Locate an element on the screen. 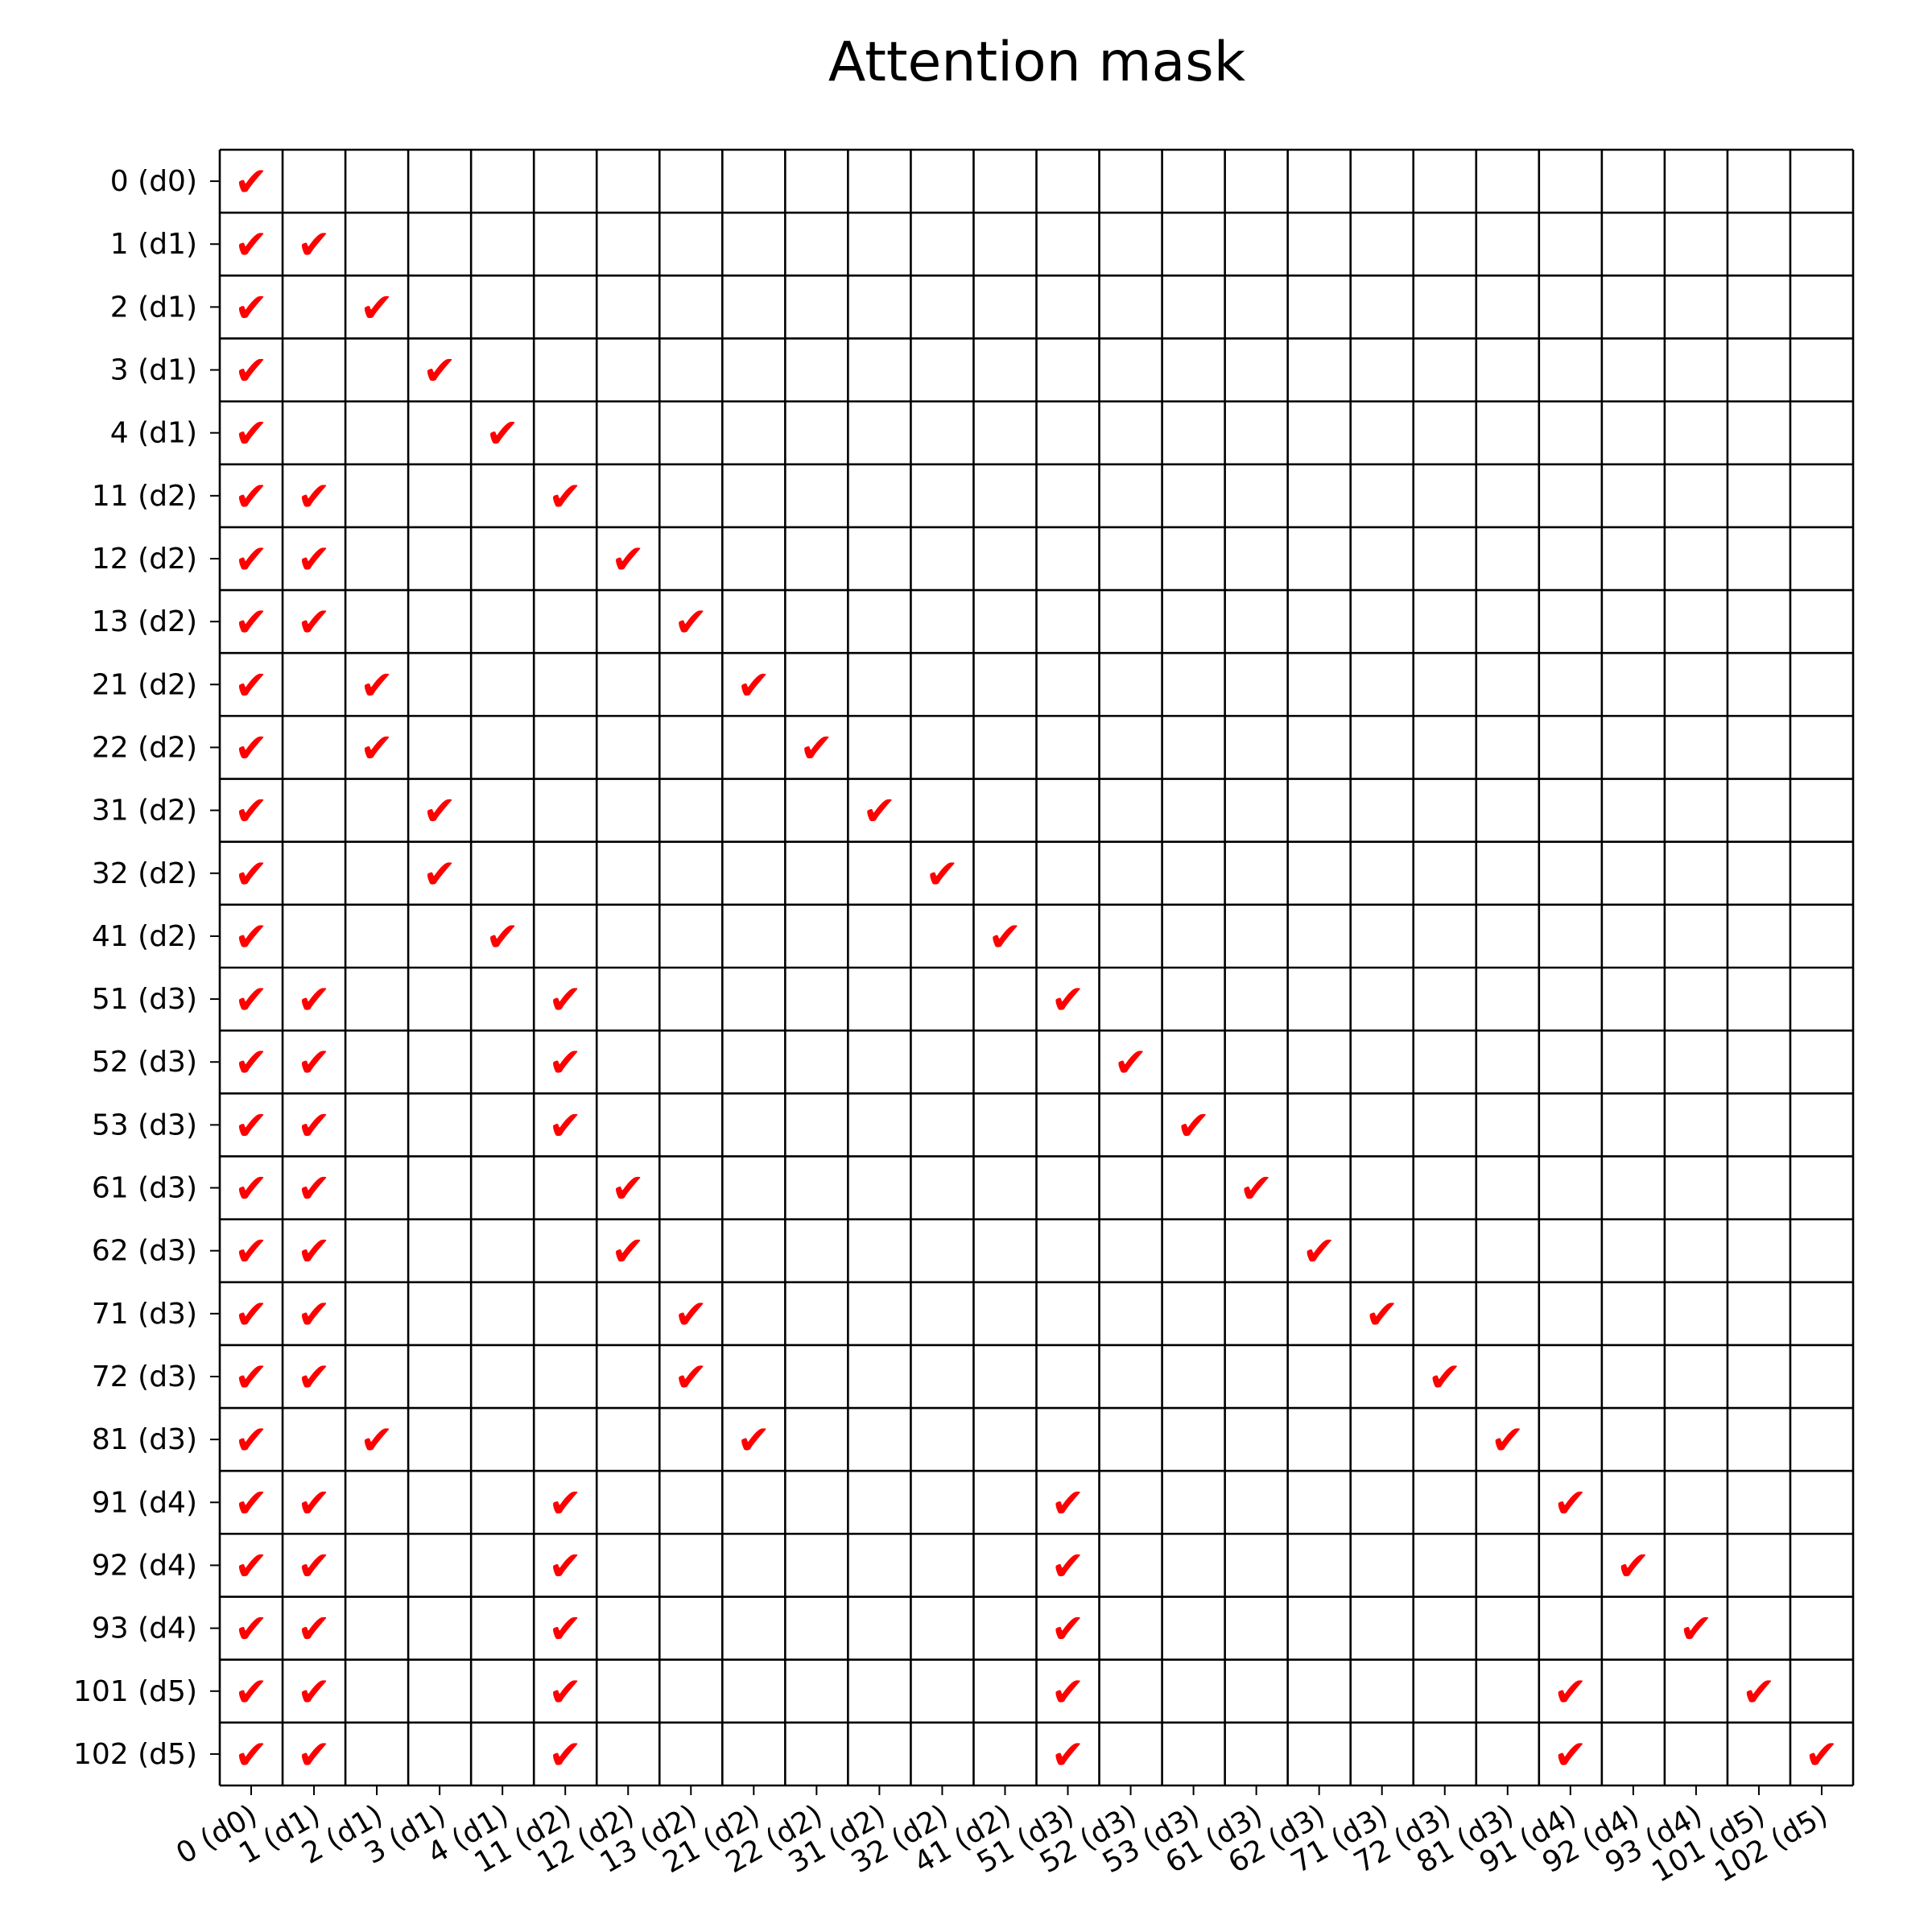  y-tick-label: 32 (d2) is located at coordinates (144, 873).